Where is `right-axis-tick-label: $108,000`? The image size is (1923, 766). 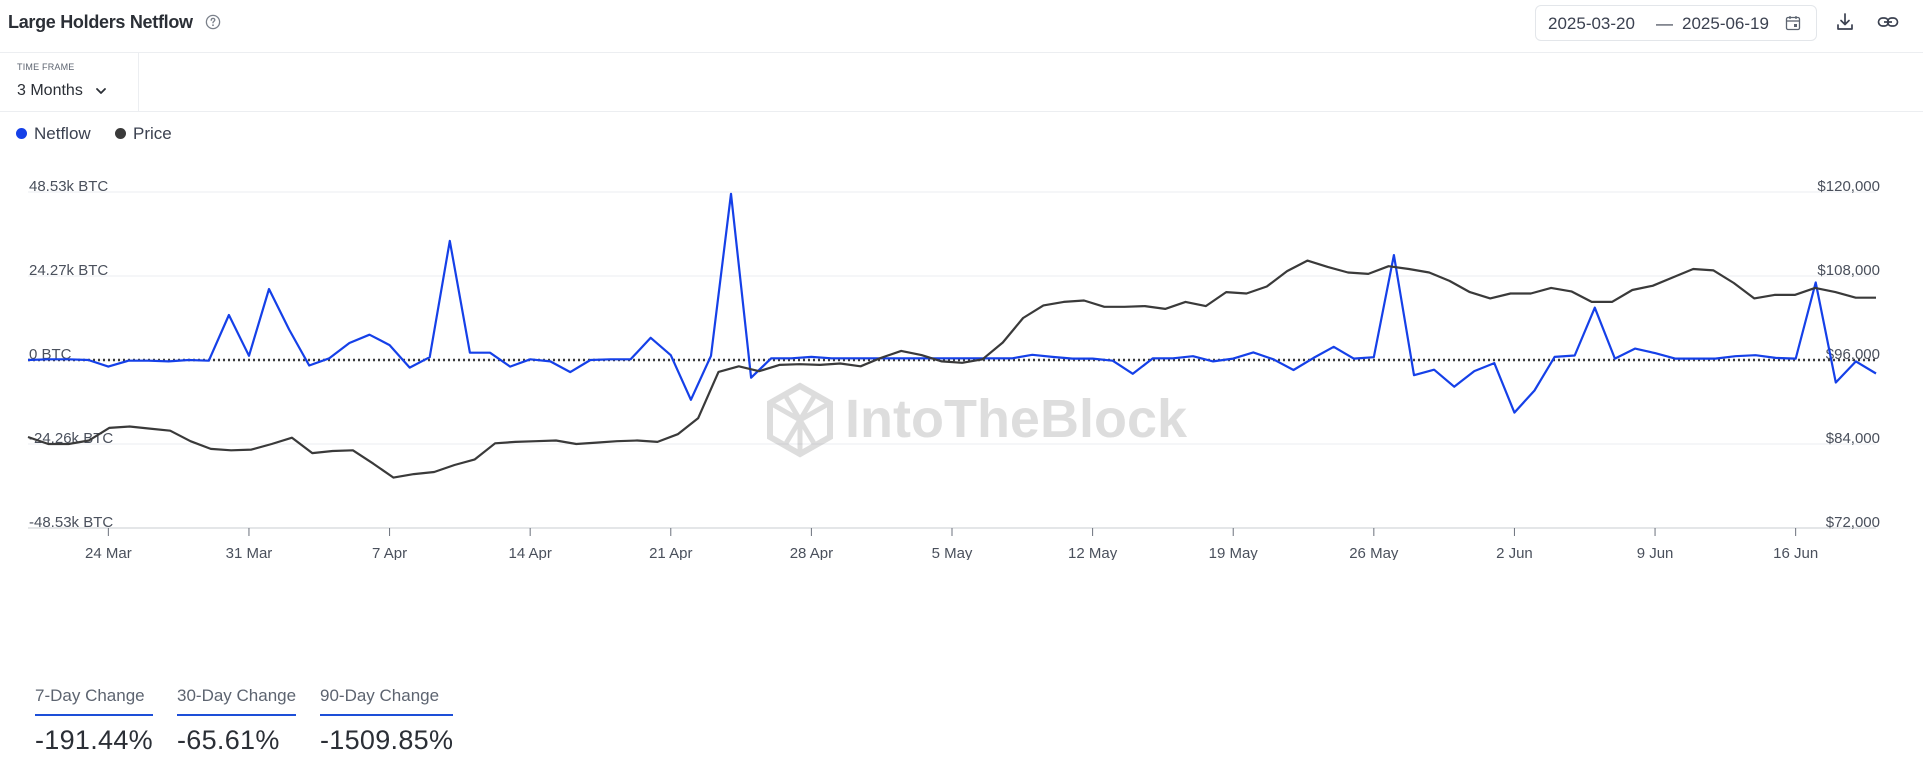
right-axis-tick-label: $108,000 is located at coordinates (1848, 270).